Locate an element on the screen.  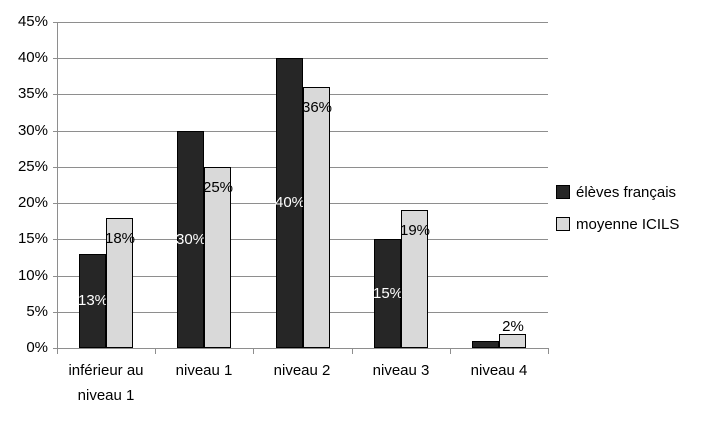
data-label-dark-2: 40% is located at coordinates (290, 202).